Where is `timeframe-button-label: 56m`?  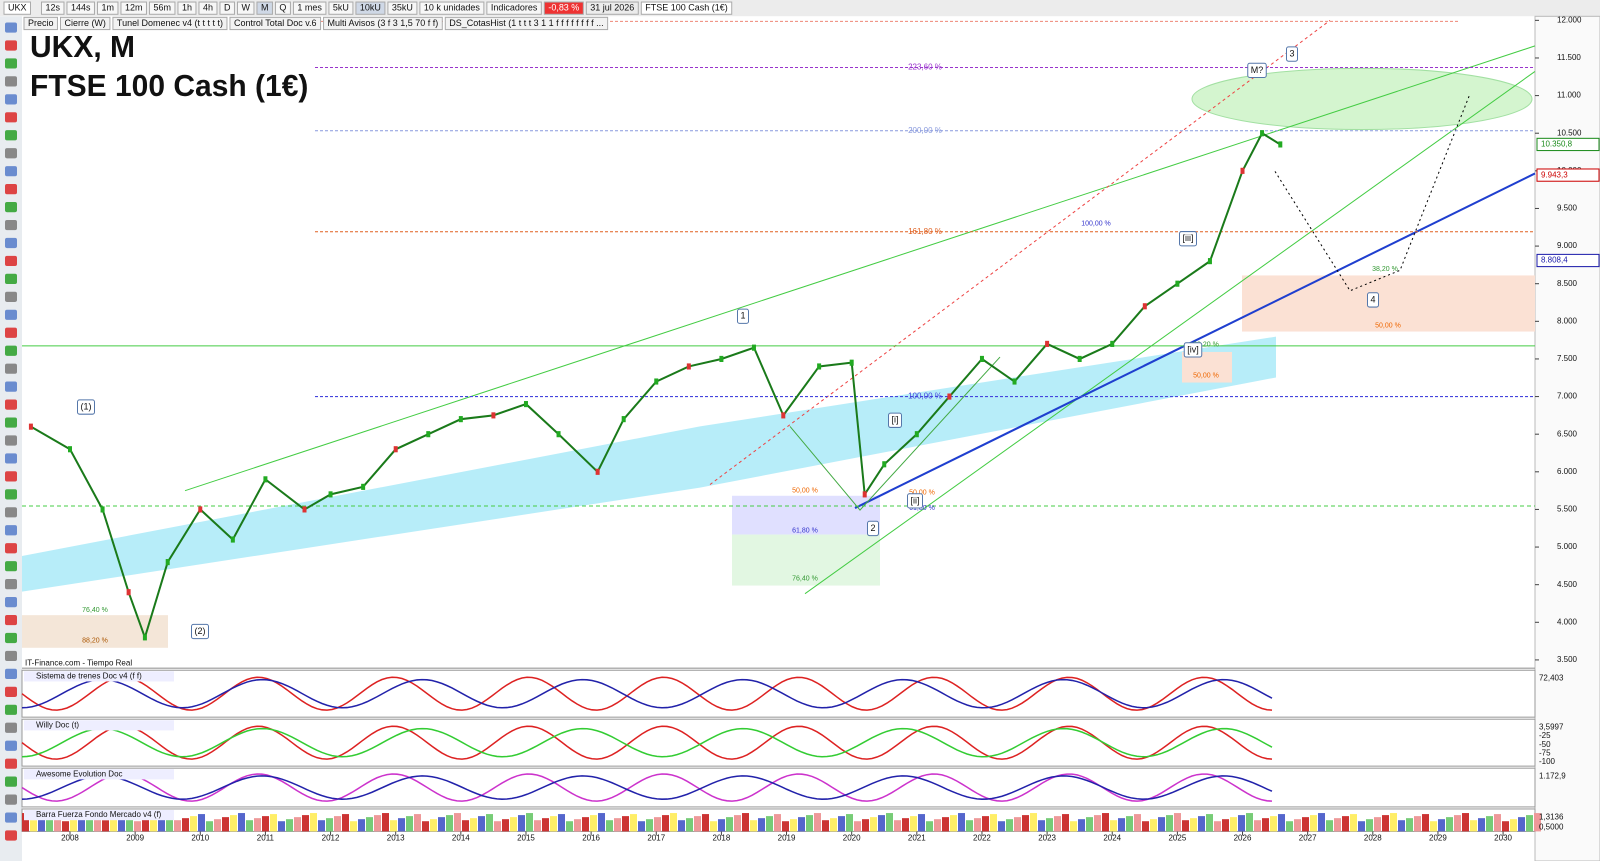
timeframe-button-label: 56m is located at coordinates (161, 8).